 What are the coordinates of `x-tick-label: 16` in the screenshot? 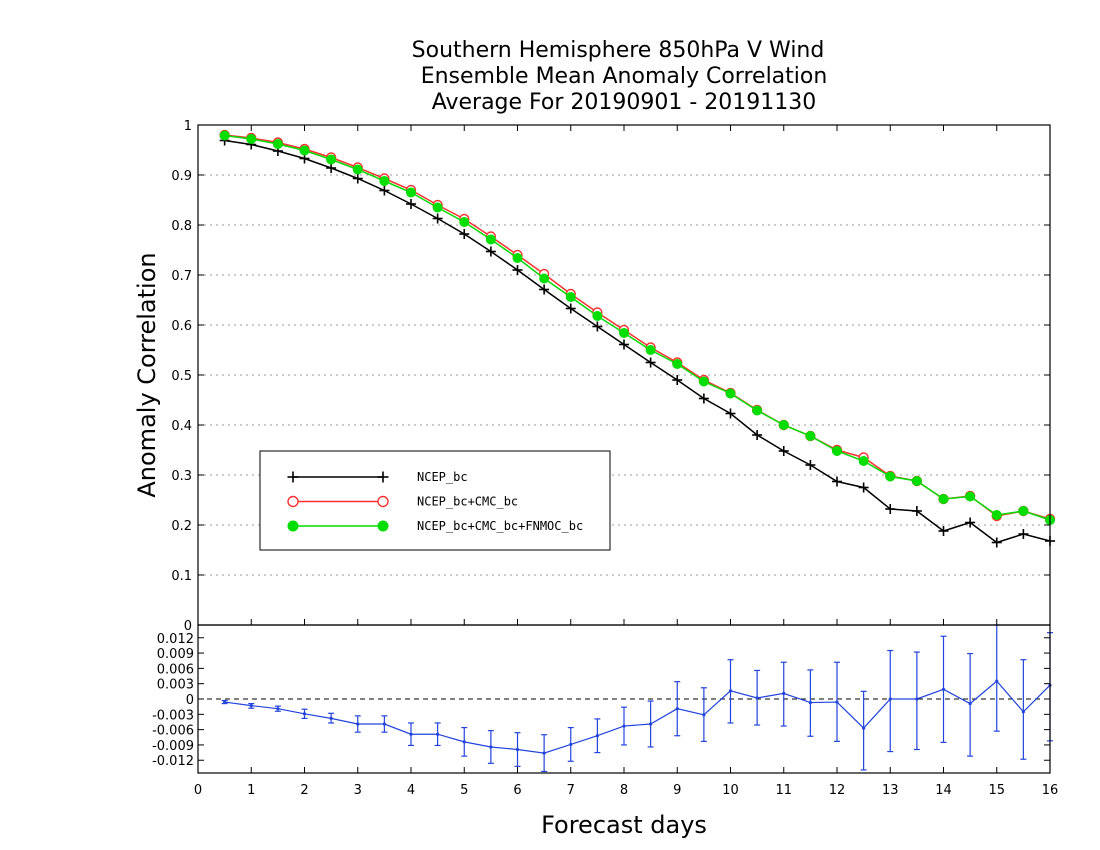 It's located at (1050, 790).